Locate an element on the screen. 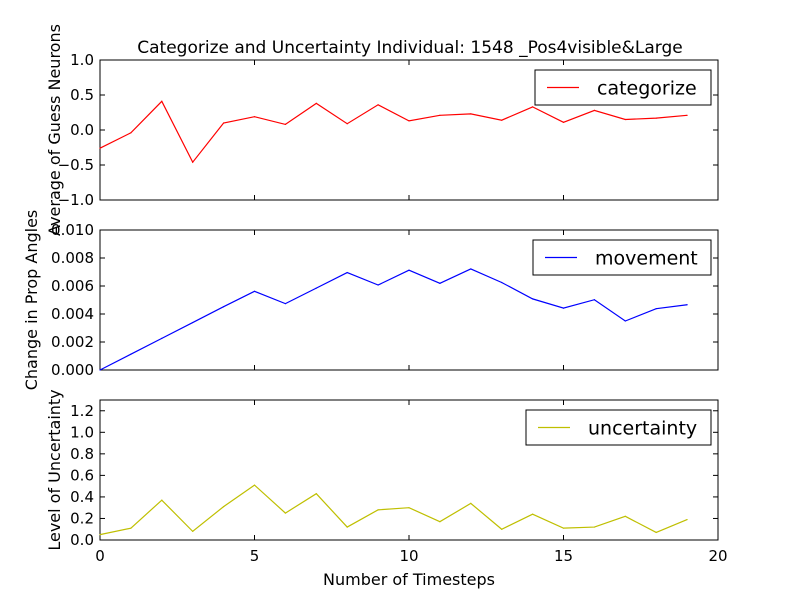 This screenshot has width=800, height=600. x-axis-label: Number of Timesteps is located at coordinates (409, 579).